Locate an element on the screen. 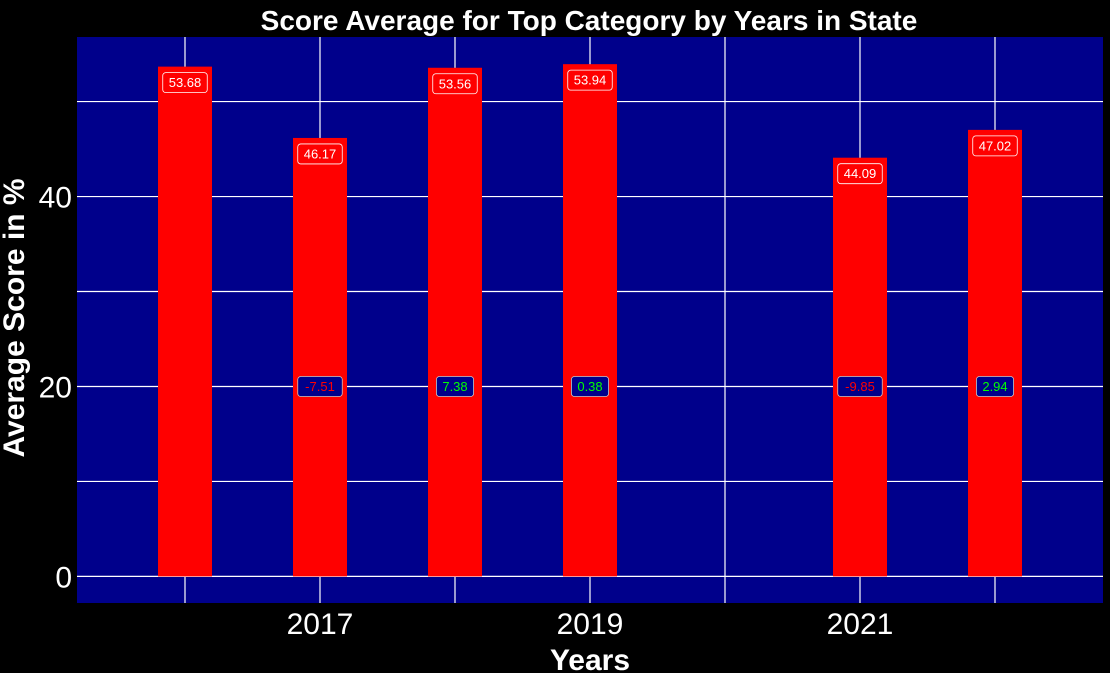 The width and height of the screenshot is (1110, 673). difference-label: -9.85 is located at coordinates (860, 386).